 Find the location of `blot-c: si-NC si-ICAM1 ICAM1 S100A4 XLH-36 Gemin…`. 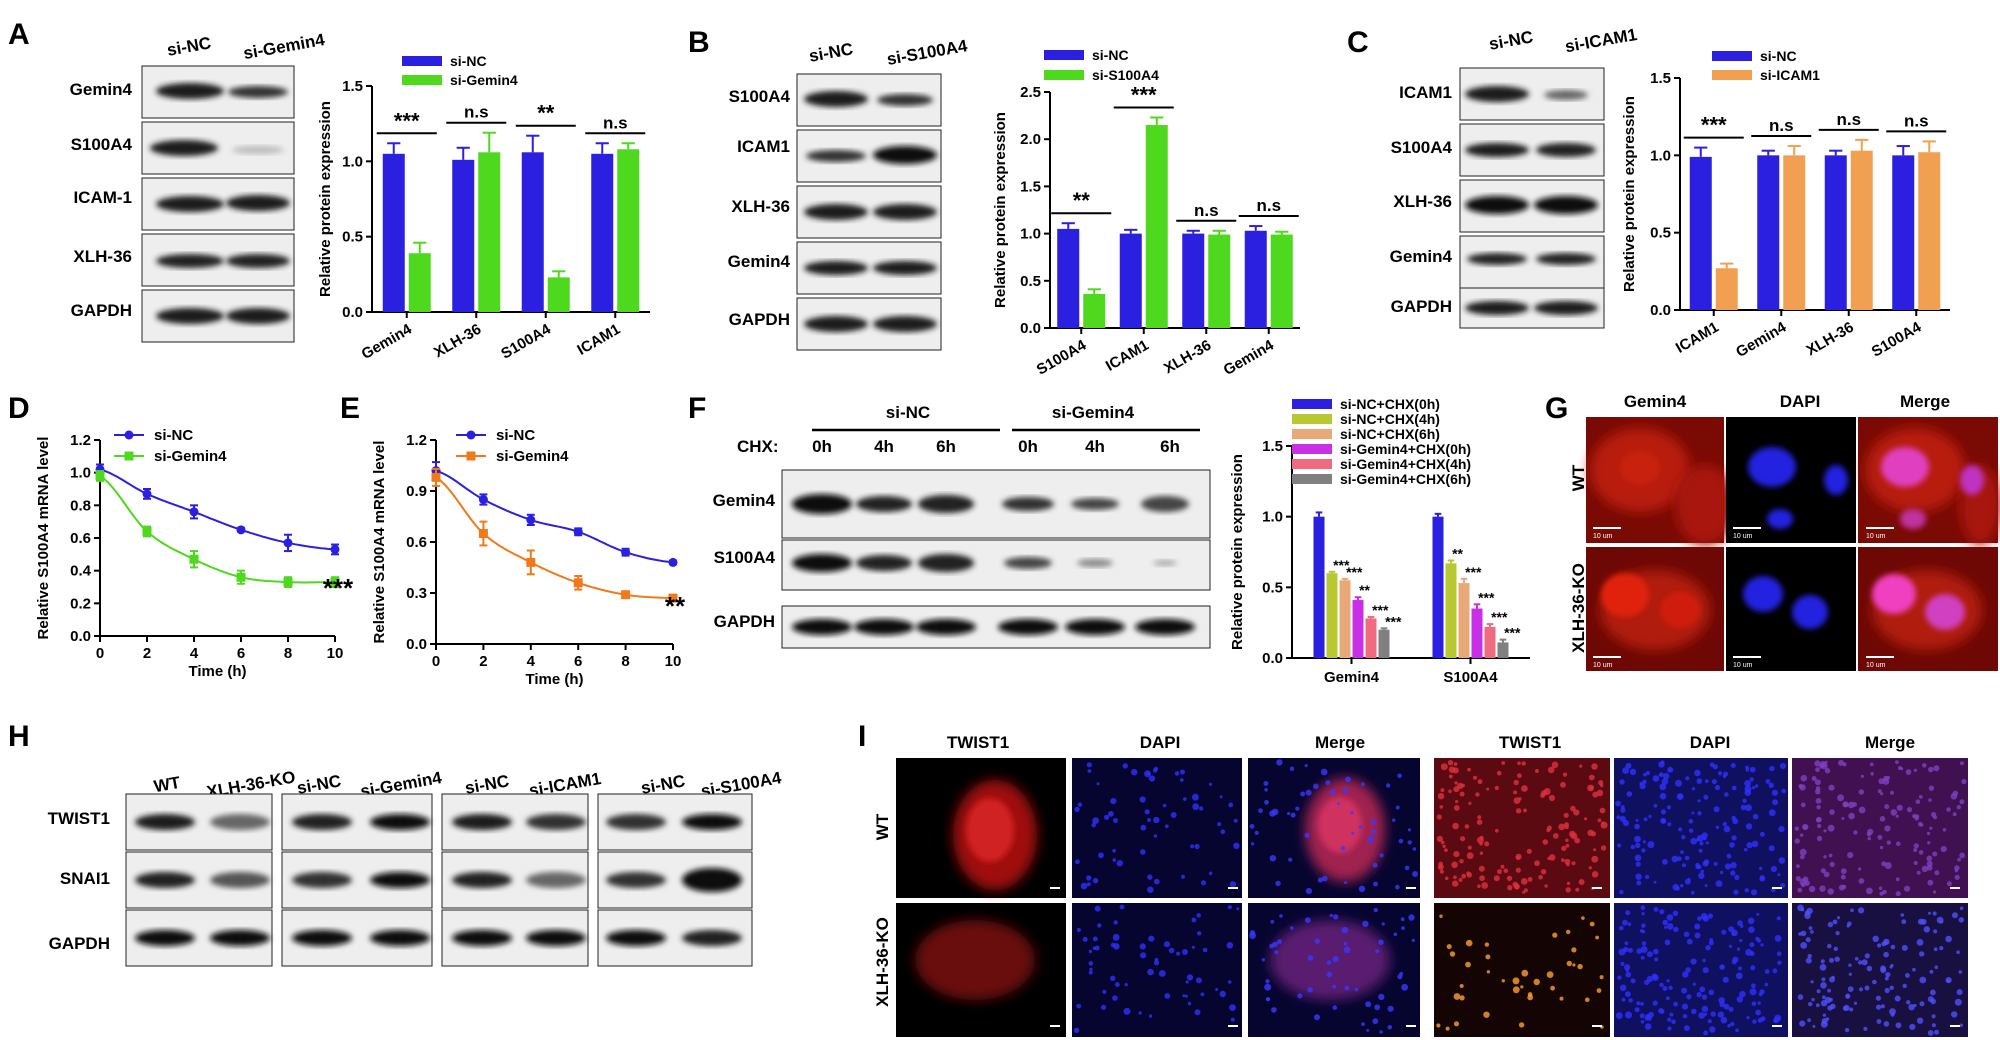

blot-c: si-NC si-ICAM1 ICAM1 S100A4 XLH-36 Gemin… is located at coordinates (1514, 177).